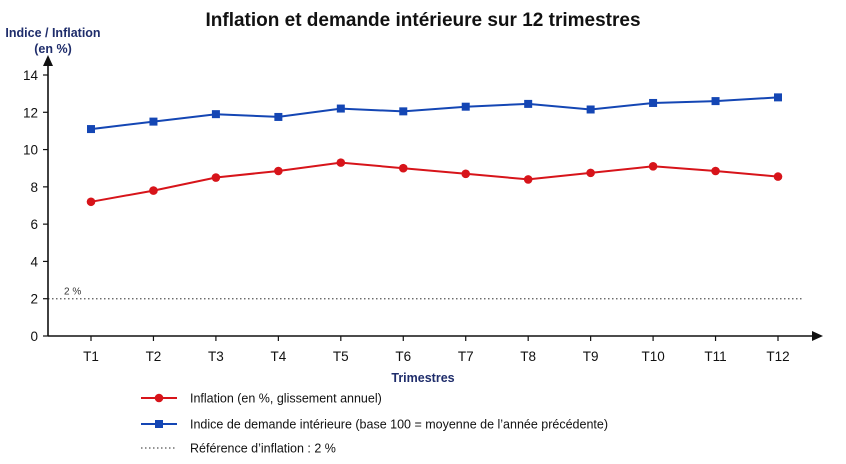 This screenshot has height=464, width=846. I want to click on legend-label-reference: Référence d’inflation : 2 %, so click(263, 449).